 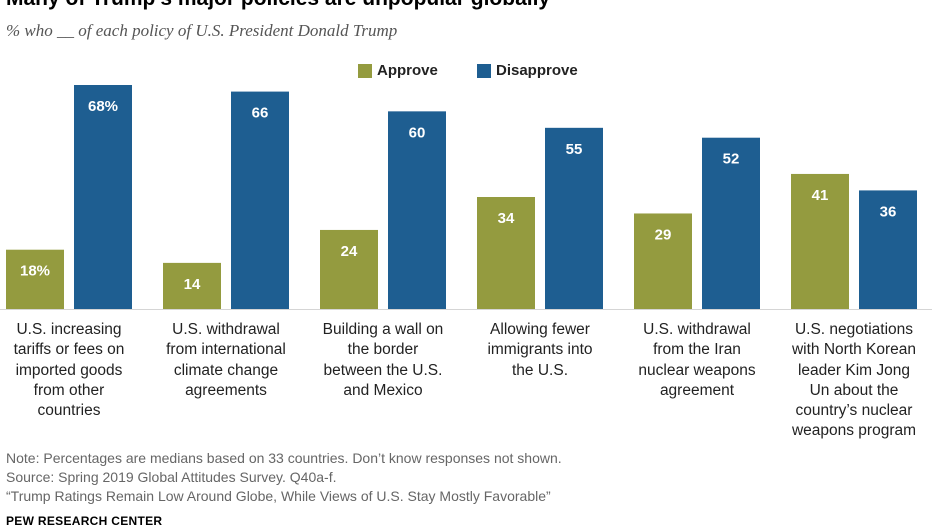 What do you see at coordinates (260, 113) in the screenshot?
I see `data-label-disapprove-2: 66` at bounding box center [260, 113].